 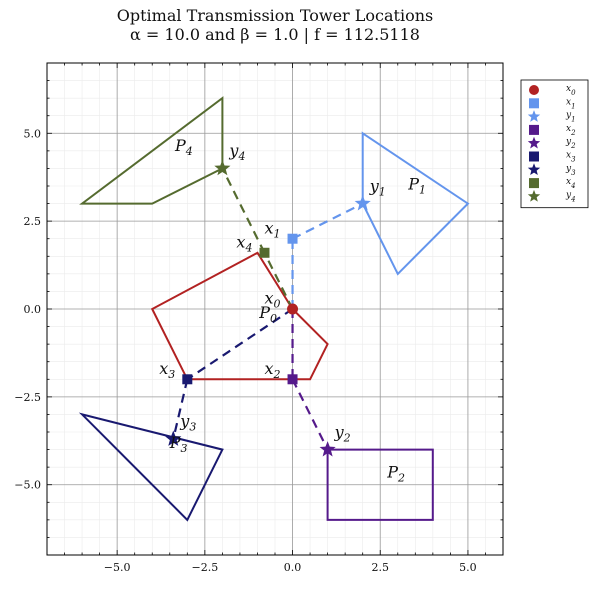 I want to click on tower-x0, so click(x=293, y=309).